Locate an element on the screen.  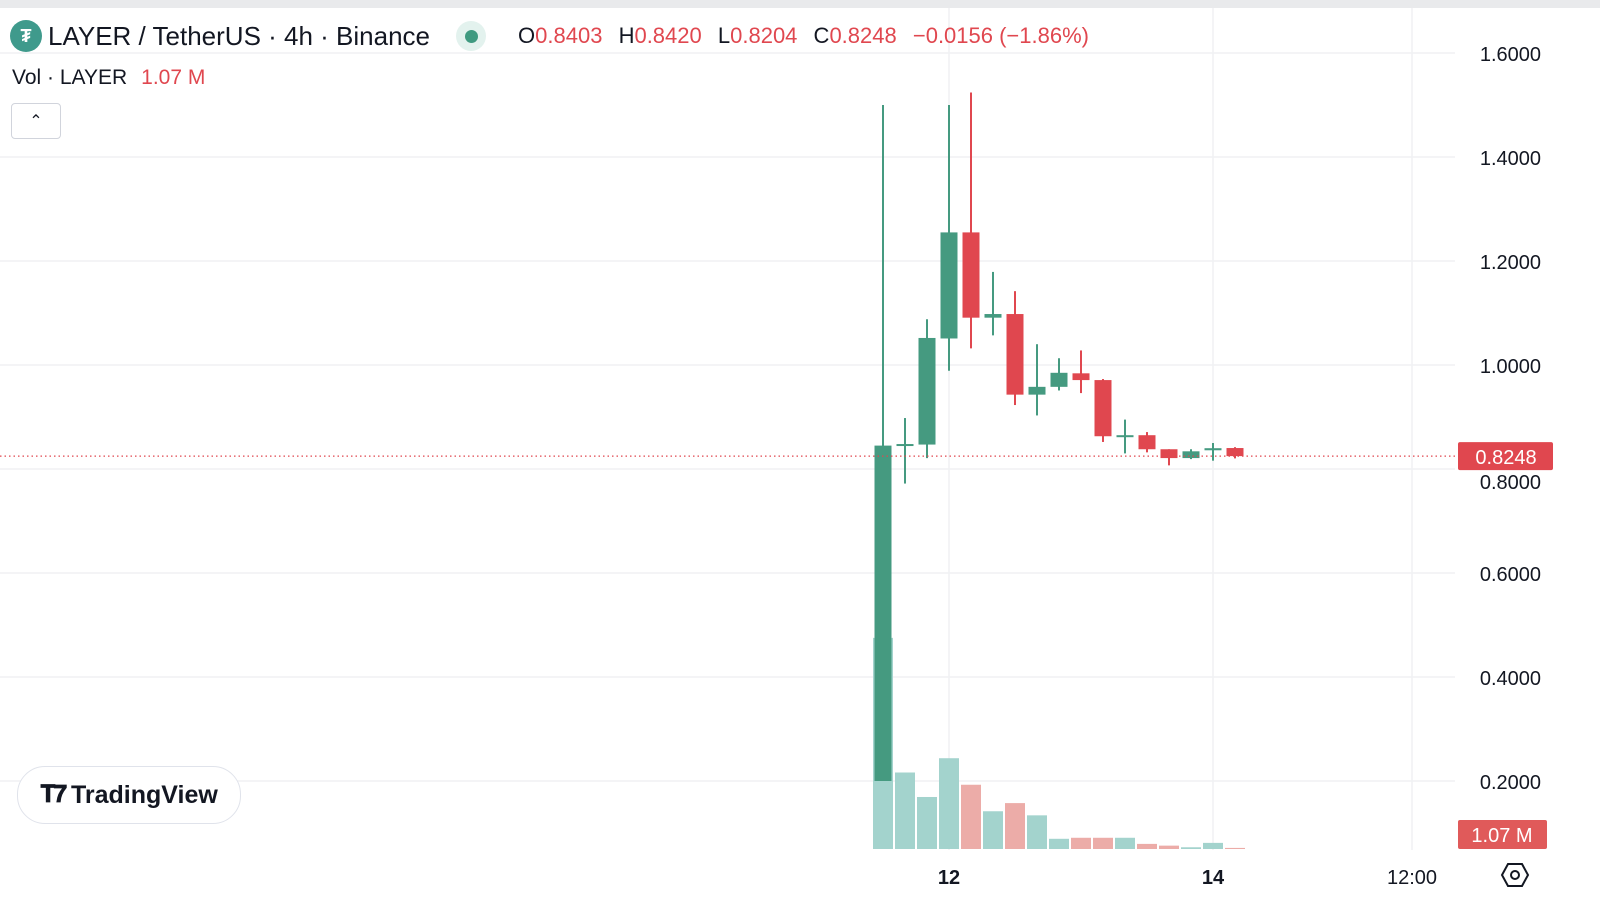
low-value: 0.8204 is located at coordinates (764, 35).